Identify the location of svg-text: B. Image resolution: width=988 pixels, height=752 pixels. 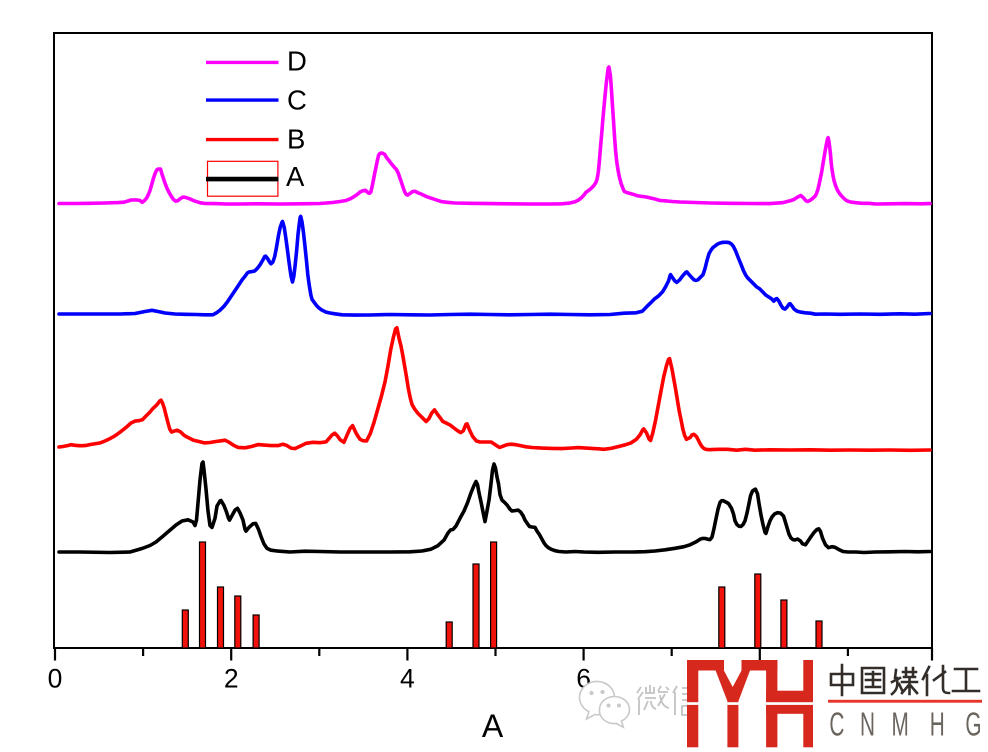
(296, 139).